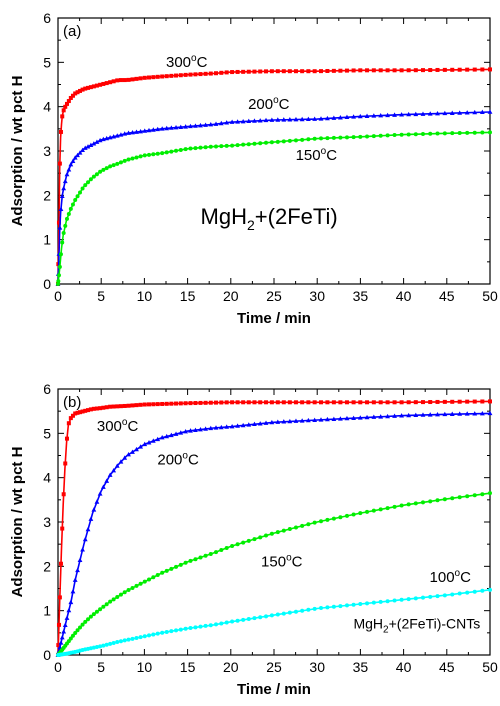  Describe the element at coordinates (58, 667) in the screenshot. I see `x-tick-label: 0` at that location.